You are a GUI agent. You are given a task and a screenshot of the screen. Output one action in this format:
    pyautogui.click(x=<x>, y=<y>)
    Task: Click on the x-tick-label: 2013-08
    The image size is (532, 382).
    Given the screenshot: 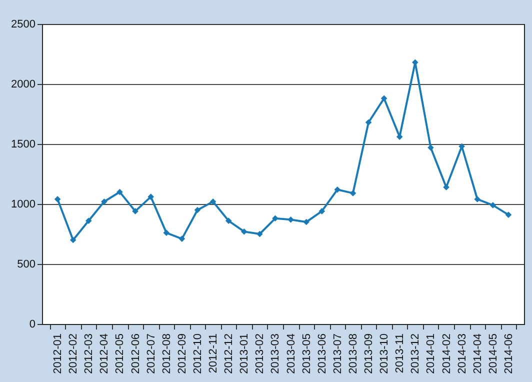 What is the action you would take?
    pyautogui.click(x=353, y=354)
    